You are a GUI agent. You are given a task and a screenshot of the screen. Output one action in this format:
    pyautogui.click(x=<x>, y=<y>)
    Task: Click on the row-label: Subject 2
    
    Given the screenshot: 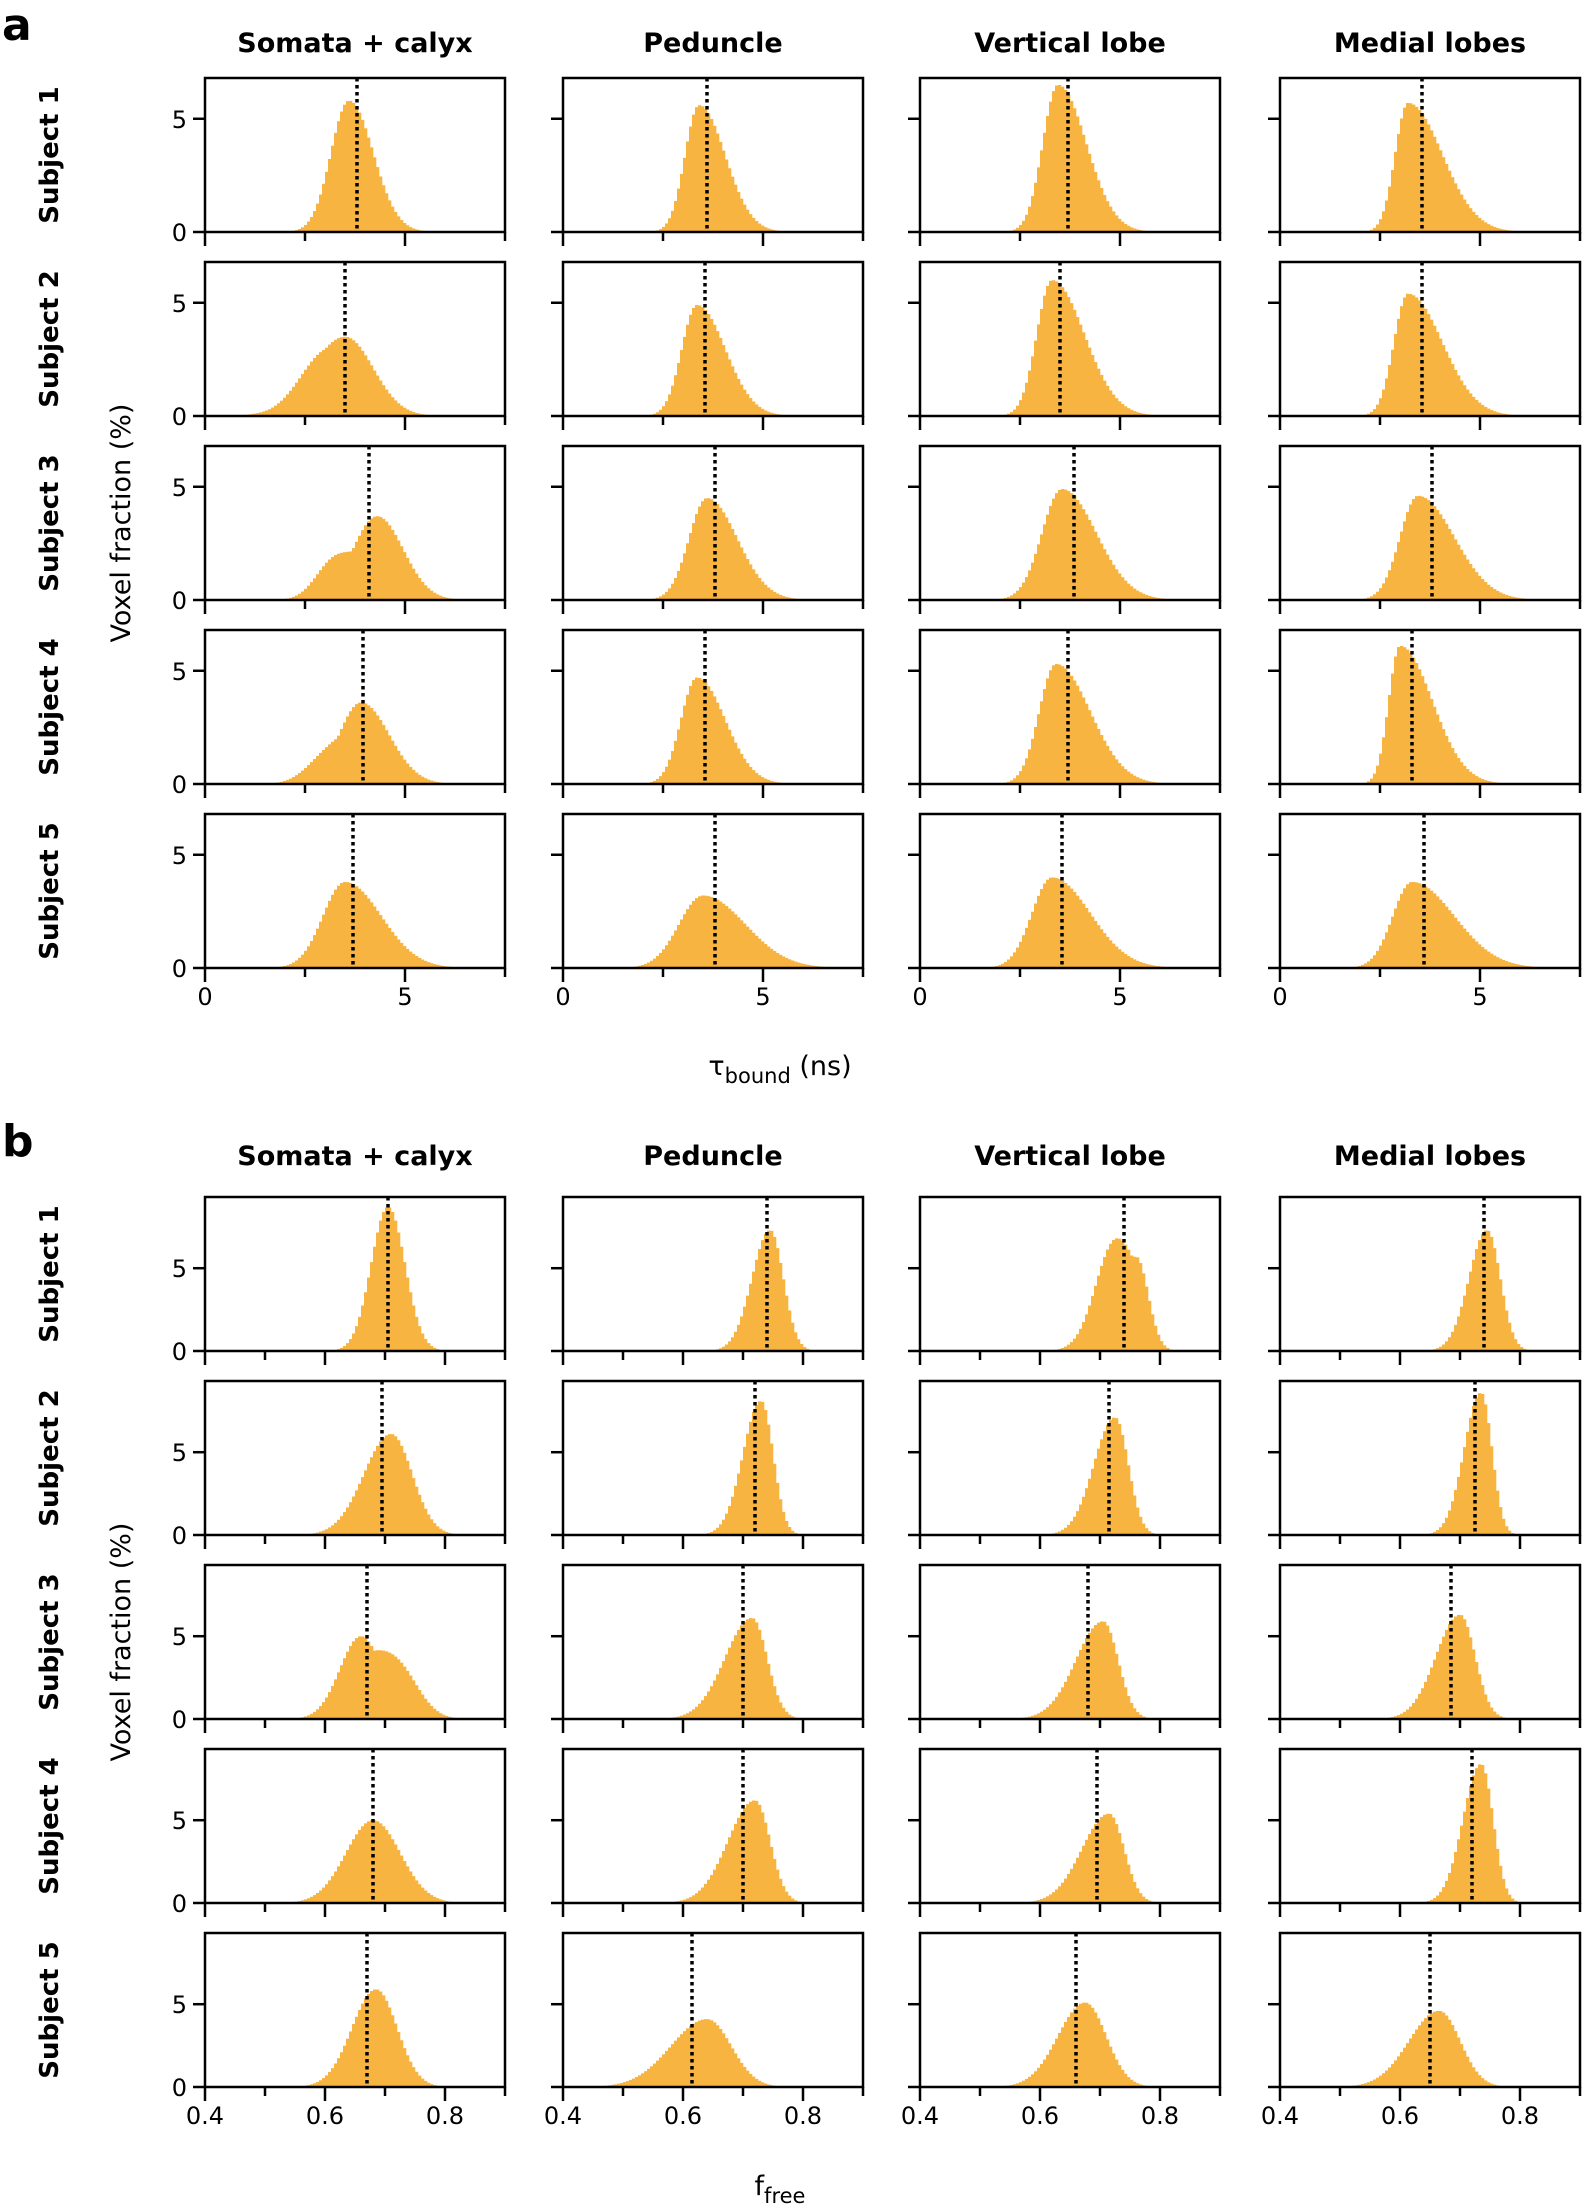 What is the action you would take?
    pyautogui.click(x=50, y=1457)
    